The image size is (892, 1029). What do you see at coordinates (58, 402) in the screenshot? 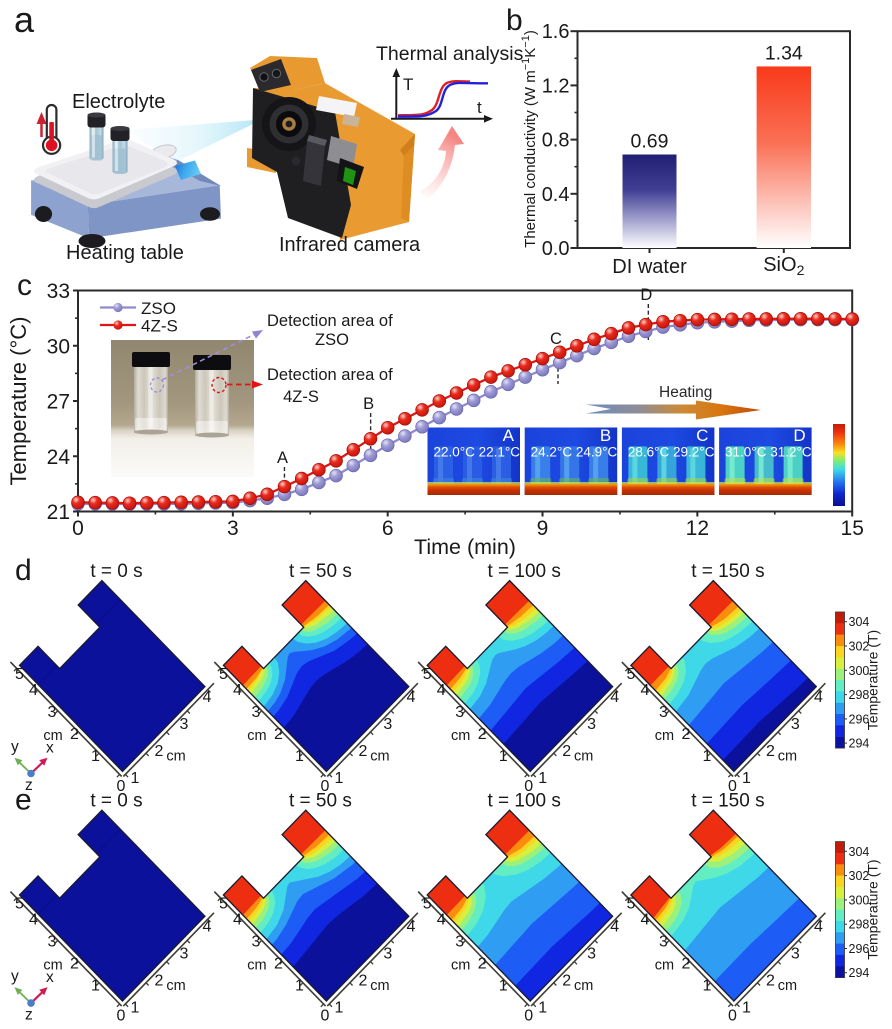
I see `svg-text: 27` at bounding box center [58, 402].